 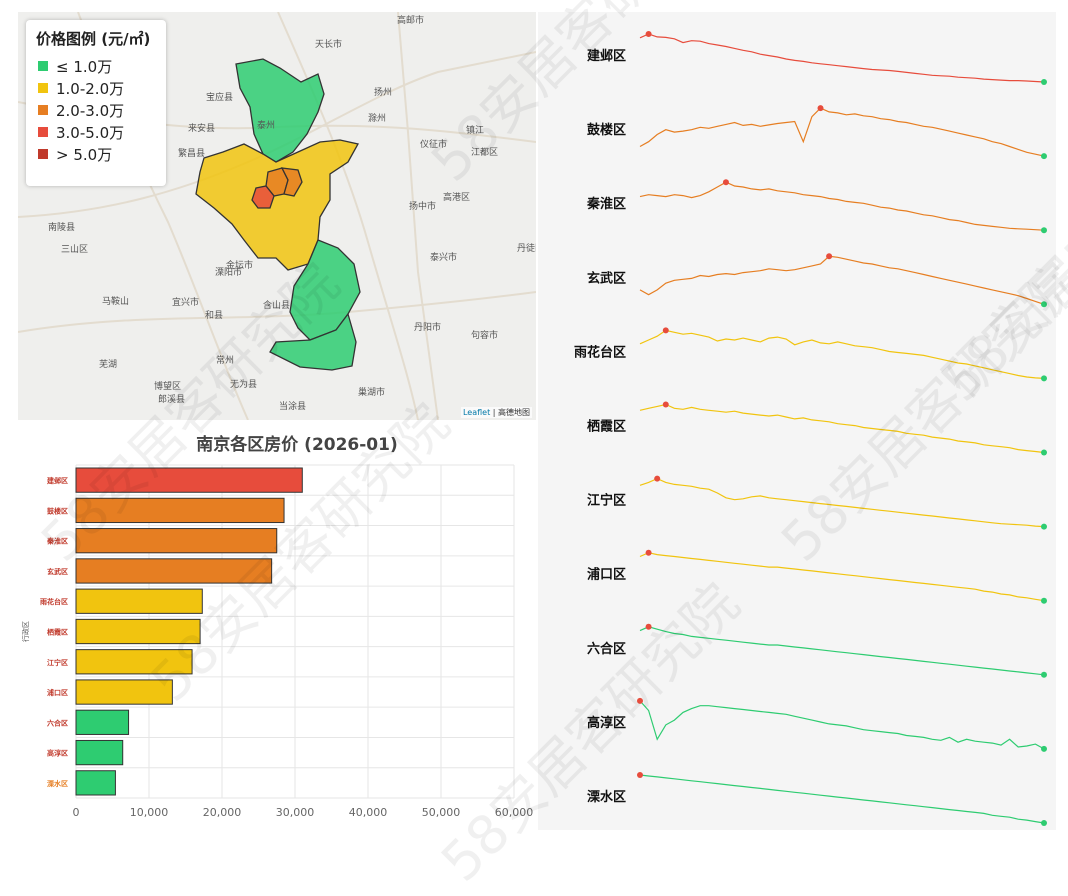 I want to click on map-place-label: 繁昌县, so click(x=191, y=153).